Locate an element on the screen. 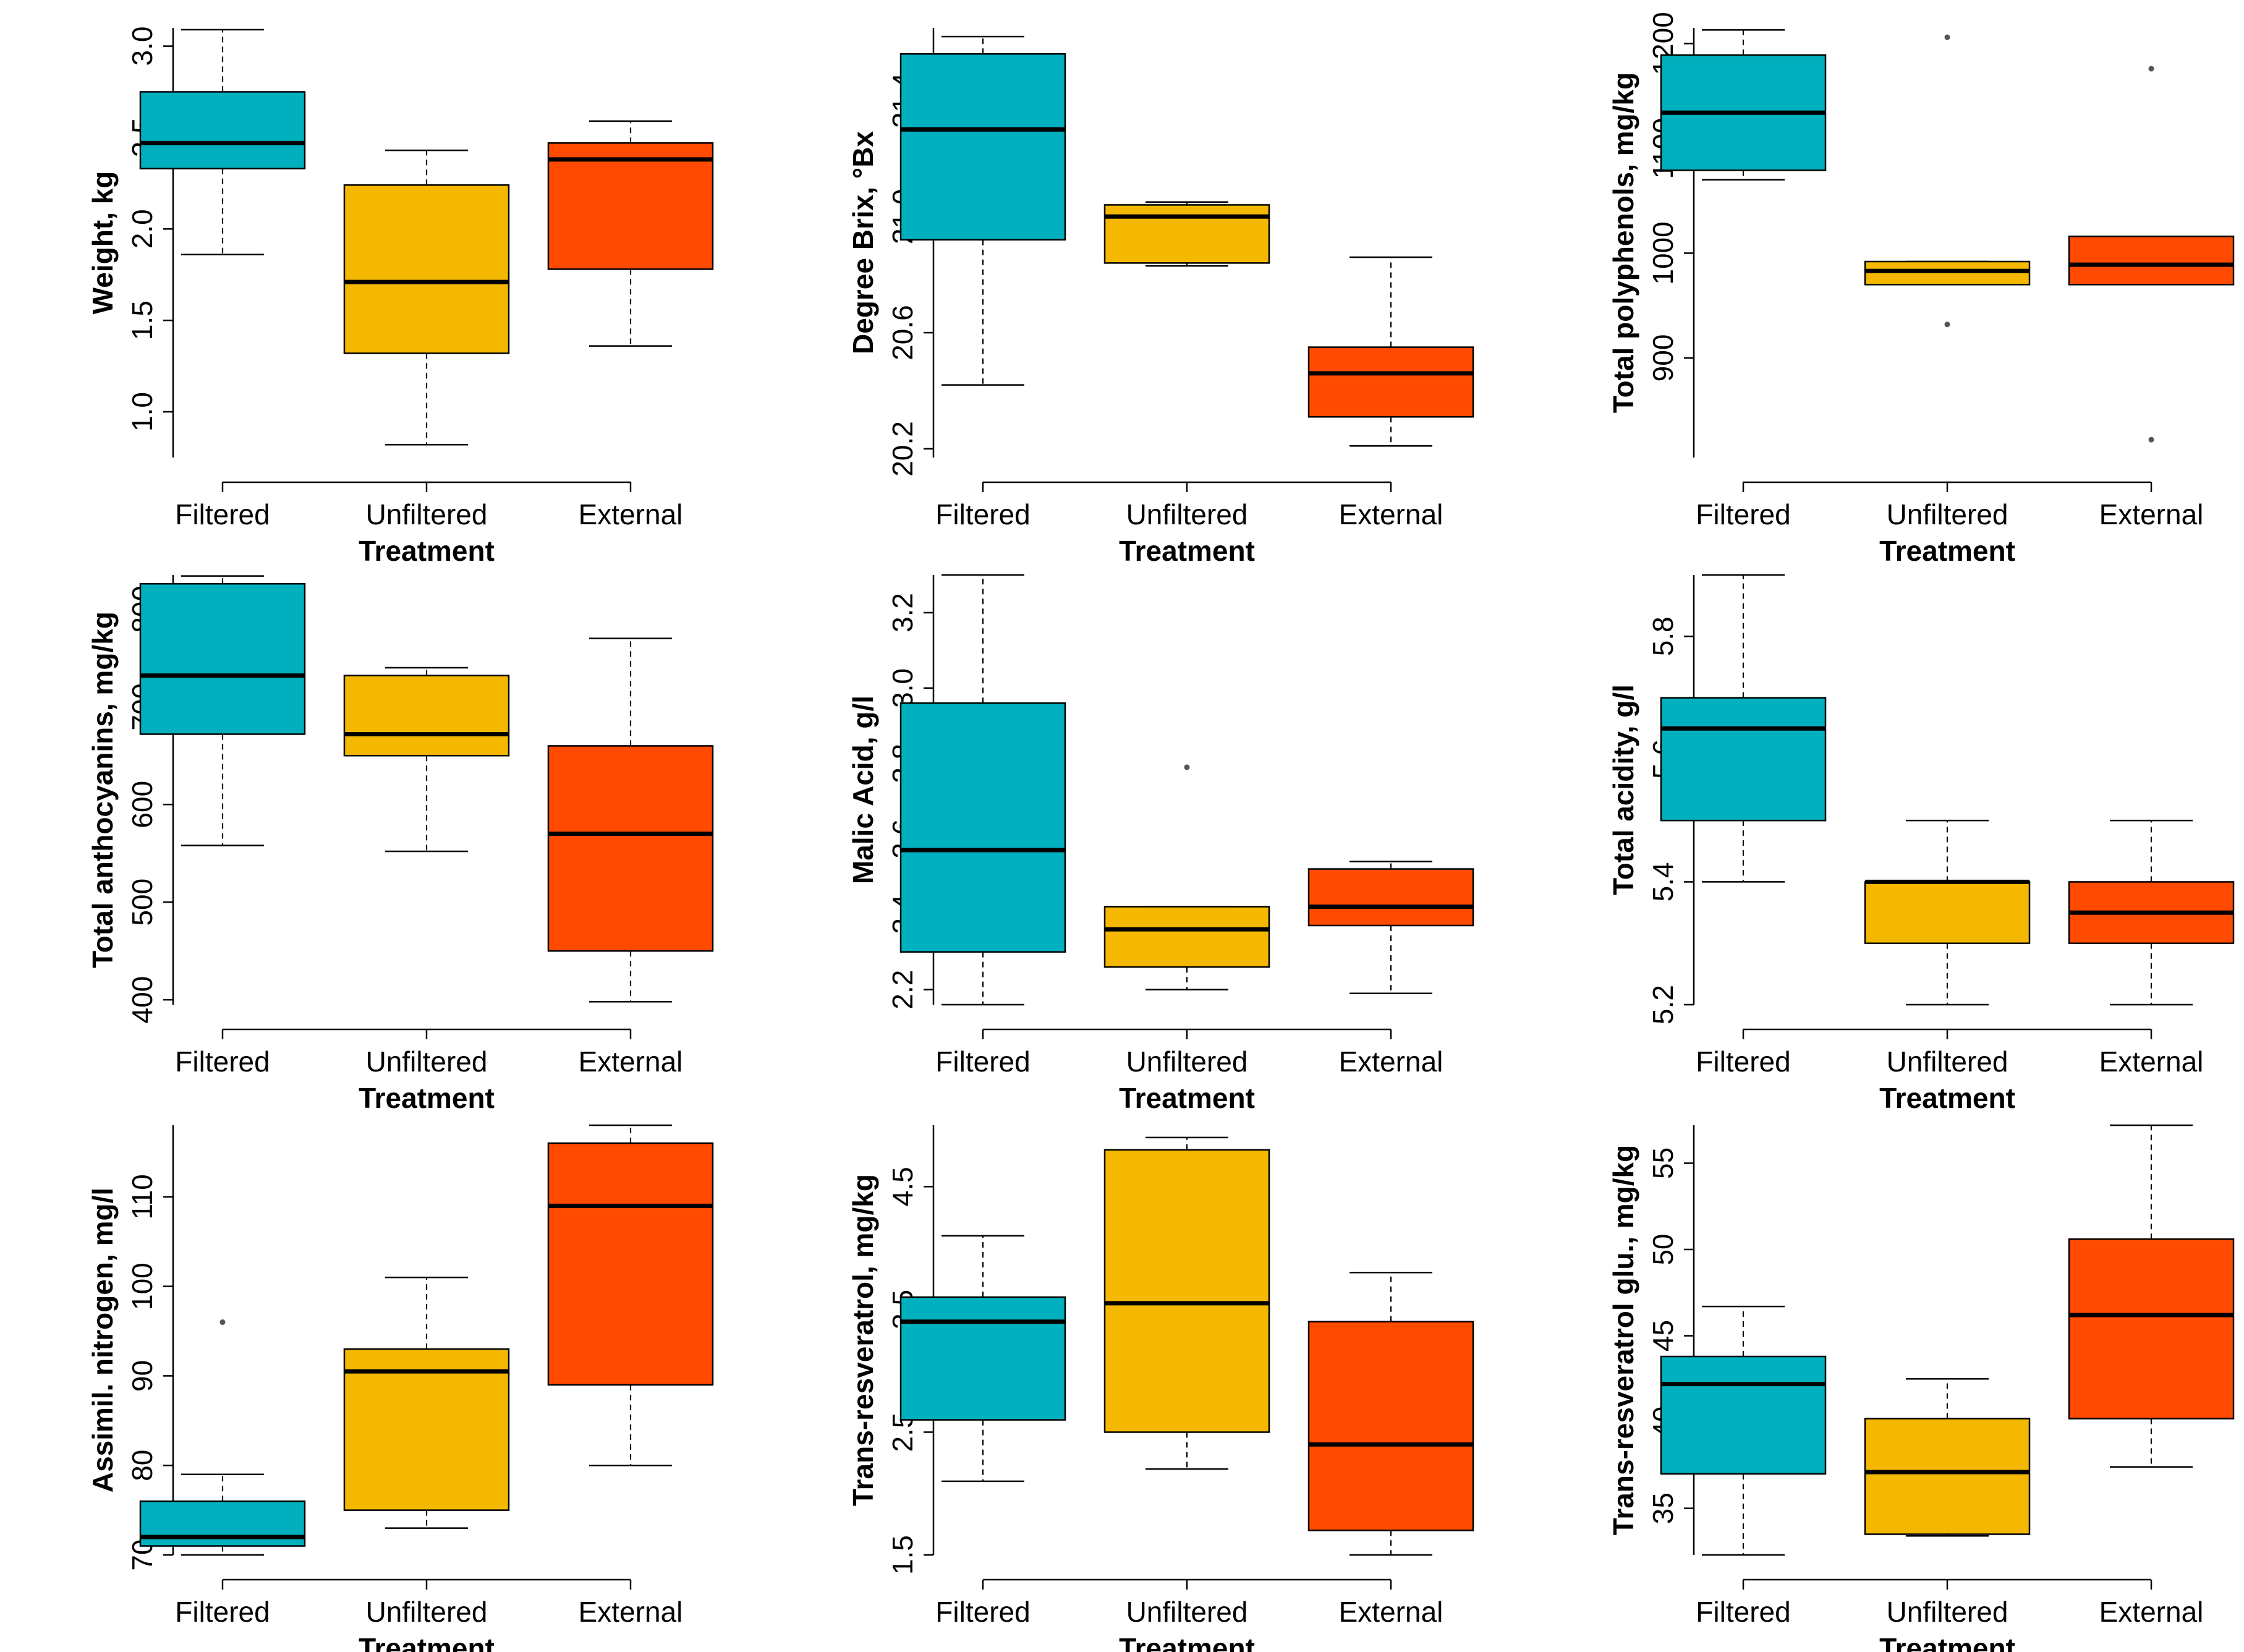 This screenshot has height=1652, width=2244. y-tick-label: 5.8 is located at coordinates (1663, 636).